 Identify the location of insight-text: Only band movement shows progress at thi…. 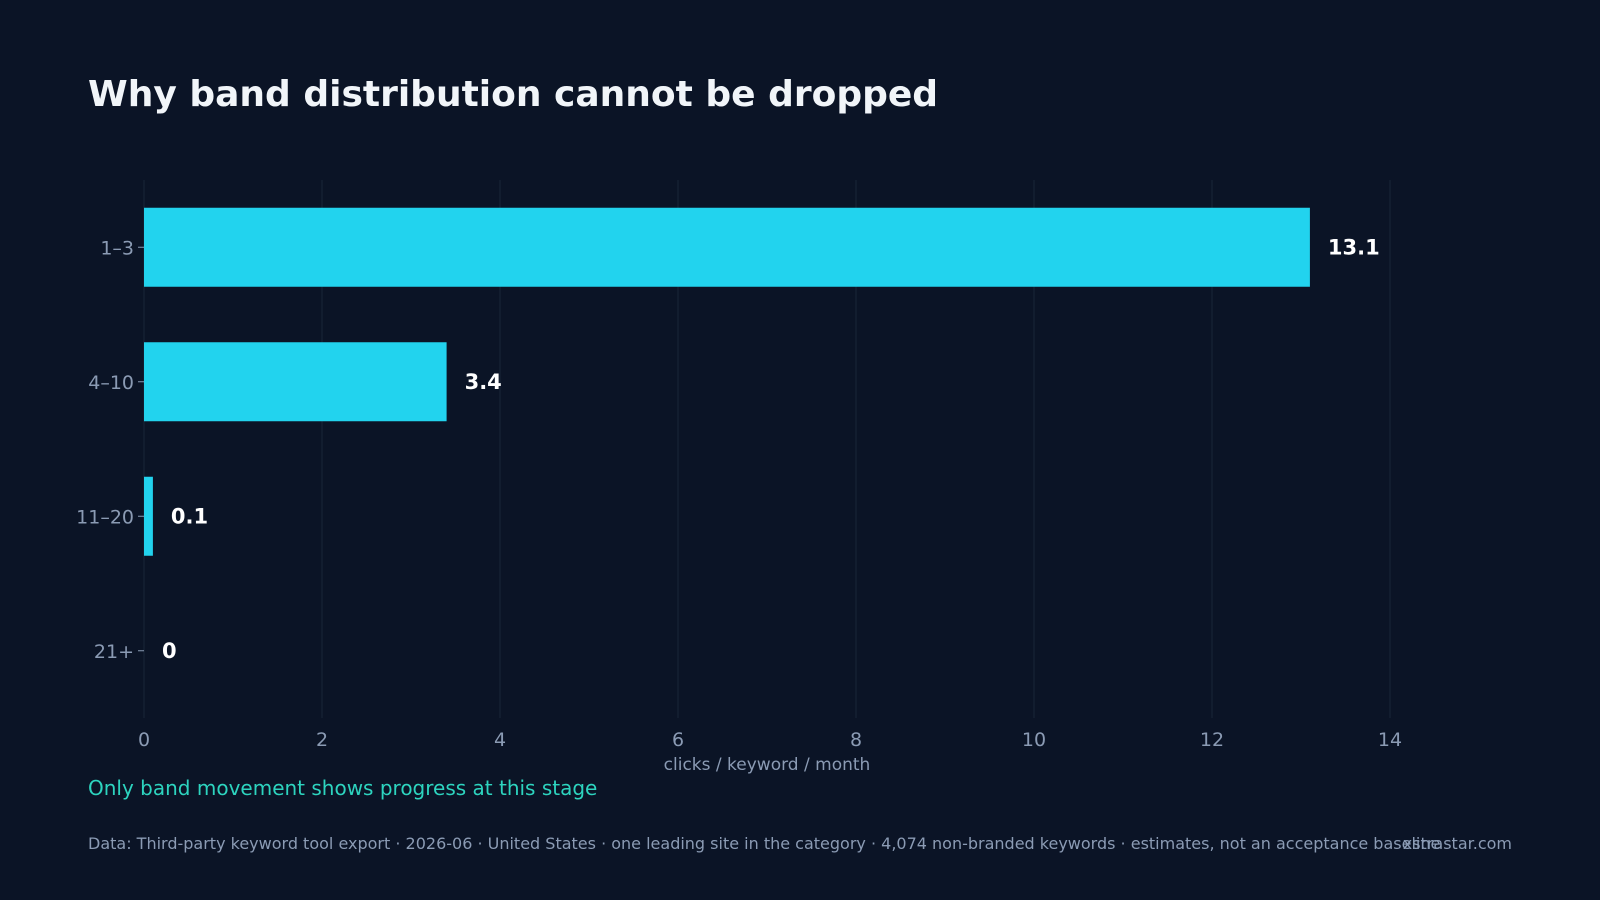
(343, 788).